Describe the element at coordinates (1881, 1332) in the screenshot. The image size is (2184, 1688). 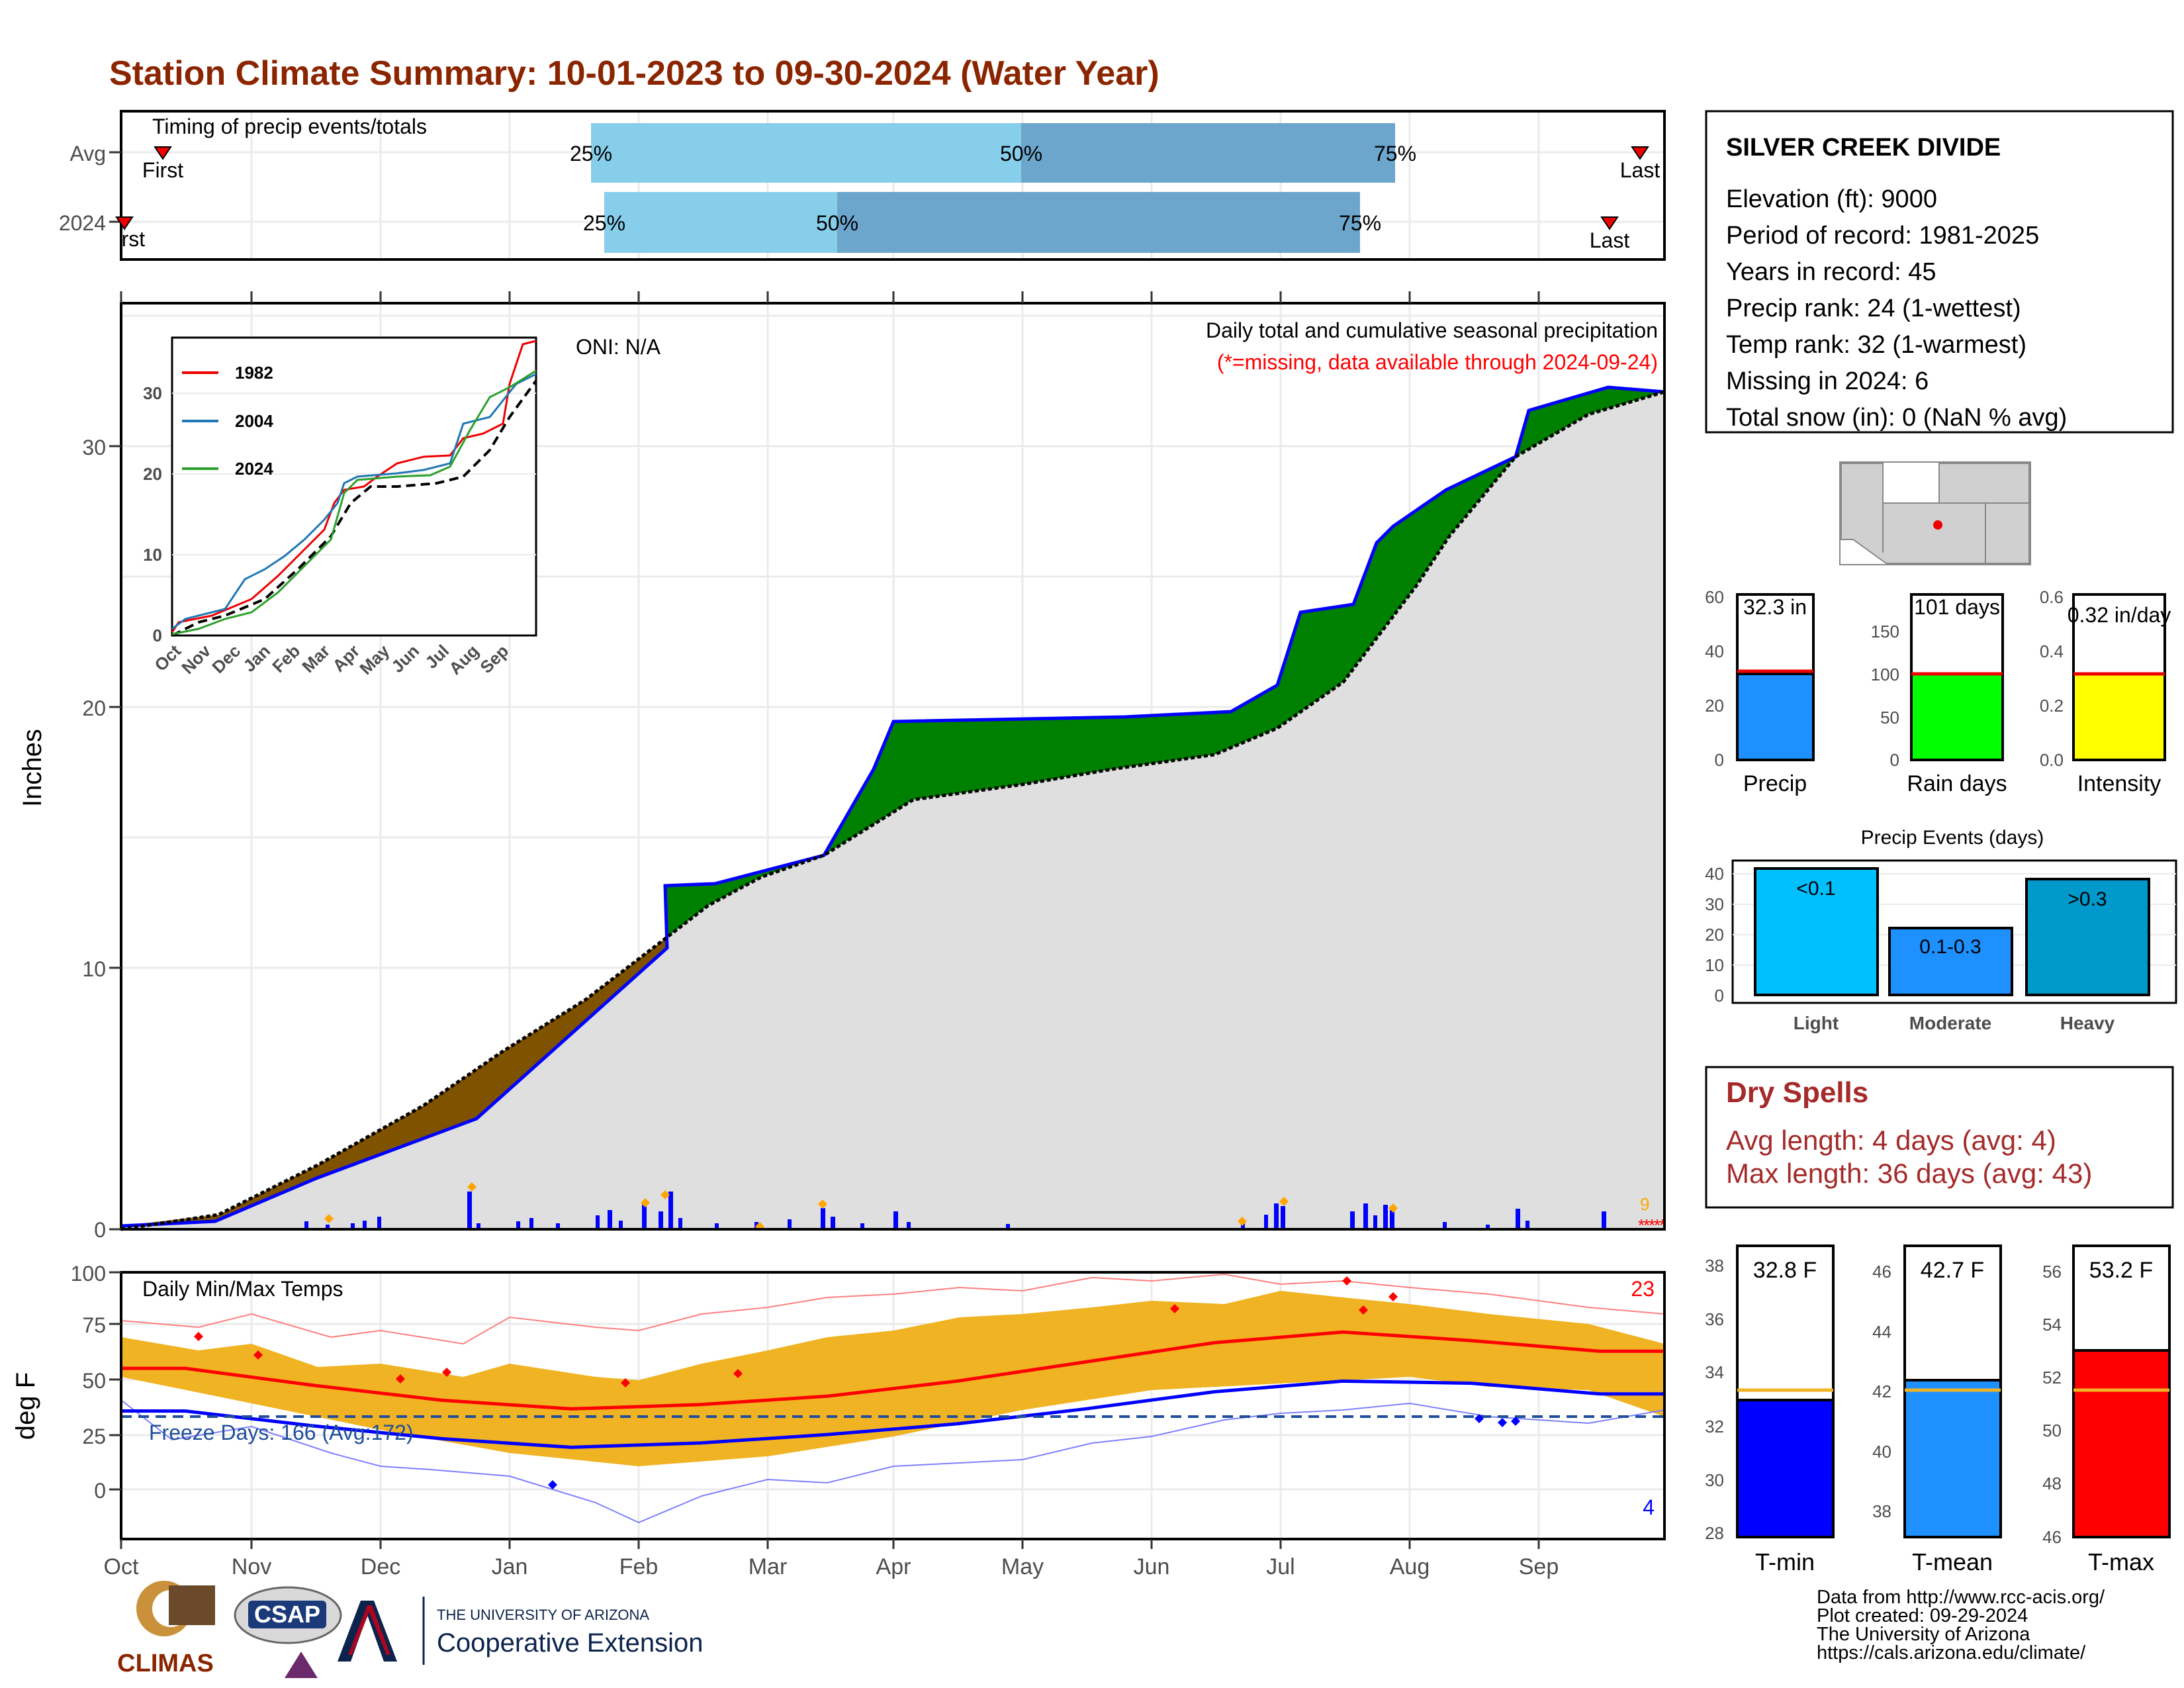
I see `tmean-tick-44: 44` at that location.